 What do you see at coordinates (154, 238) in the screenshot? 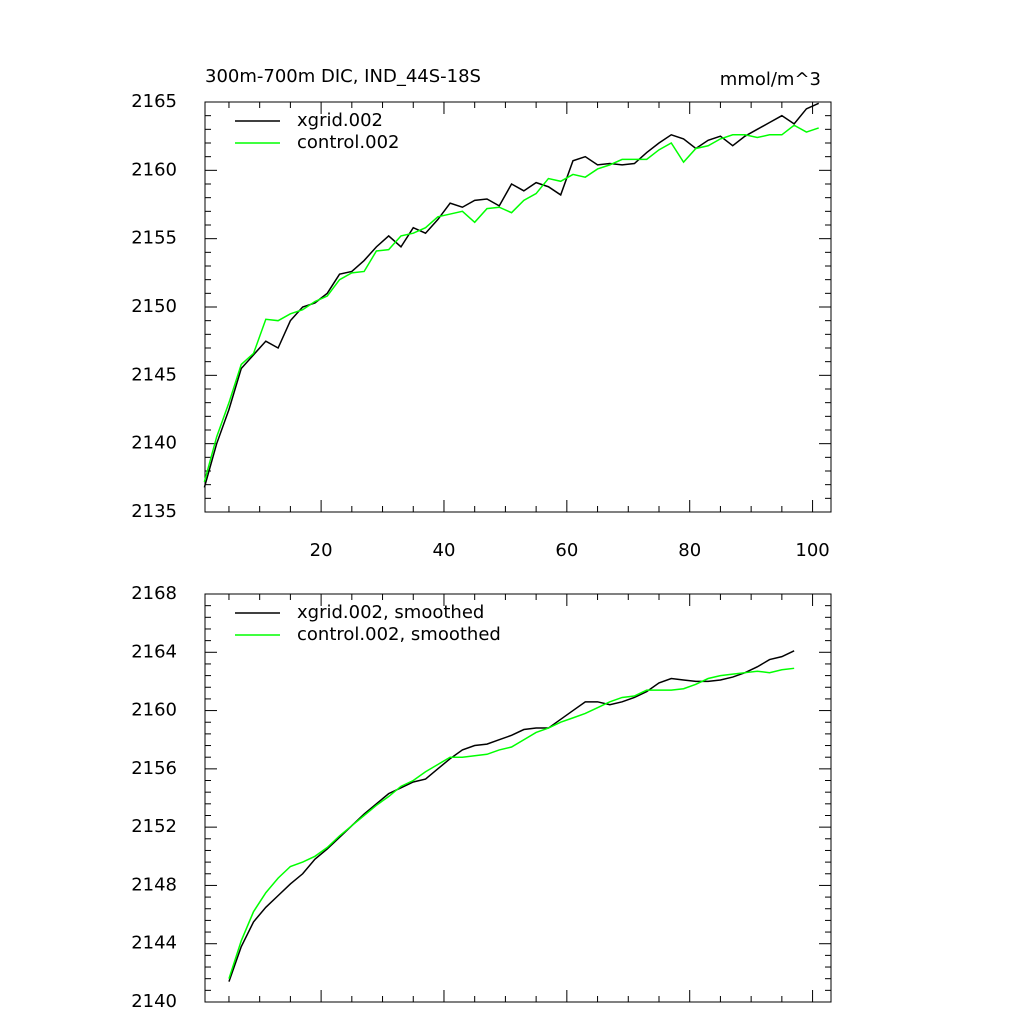
I see `y-tick-label: 2155` at bounding box center [154, 238].